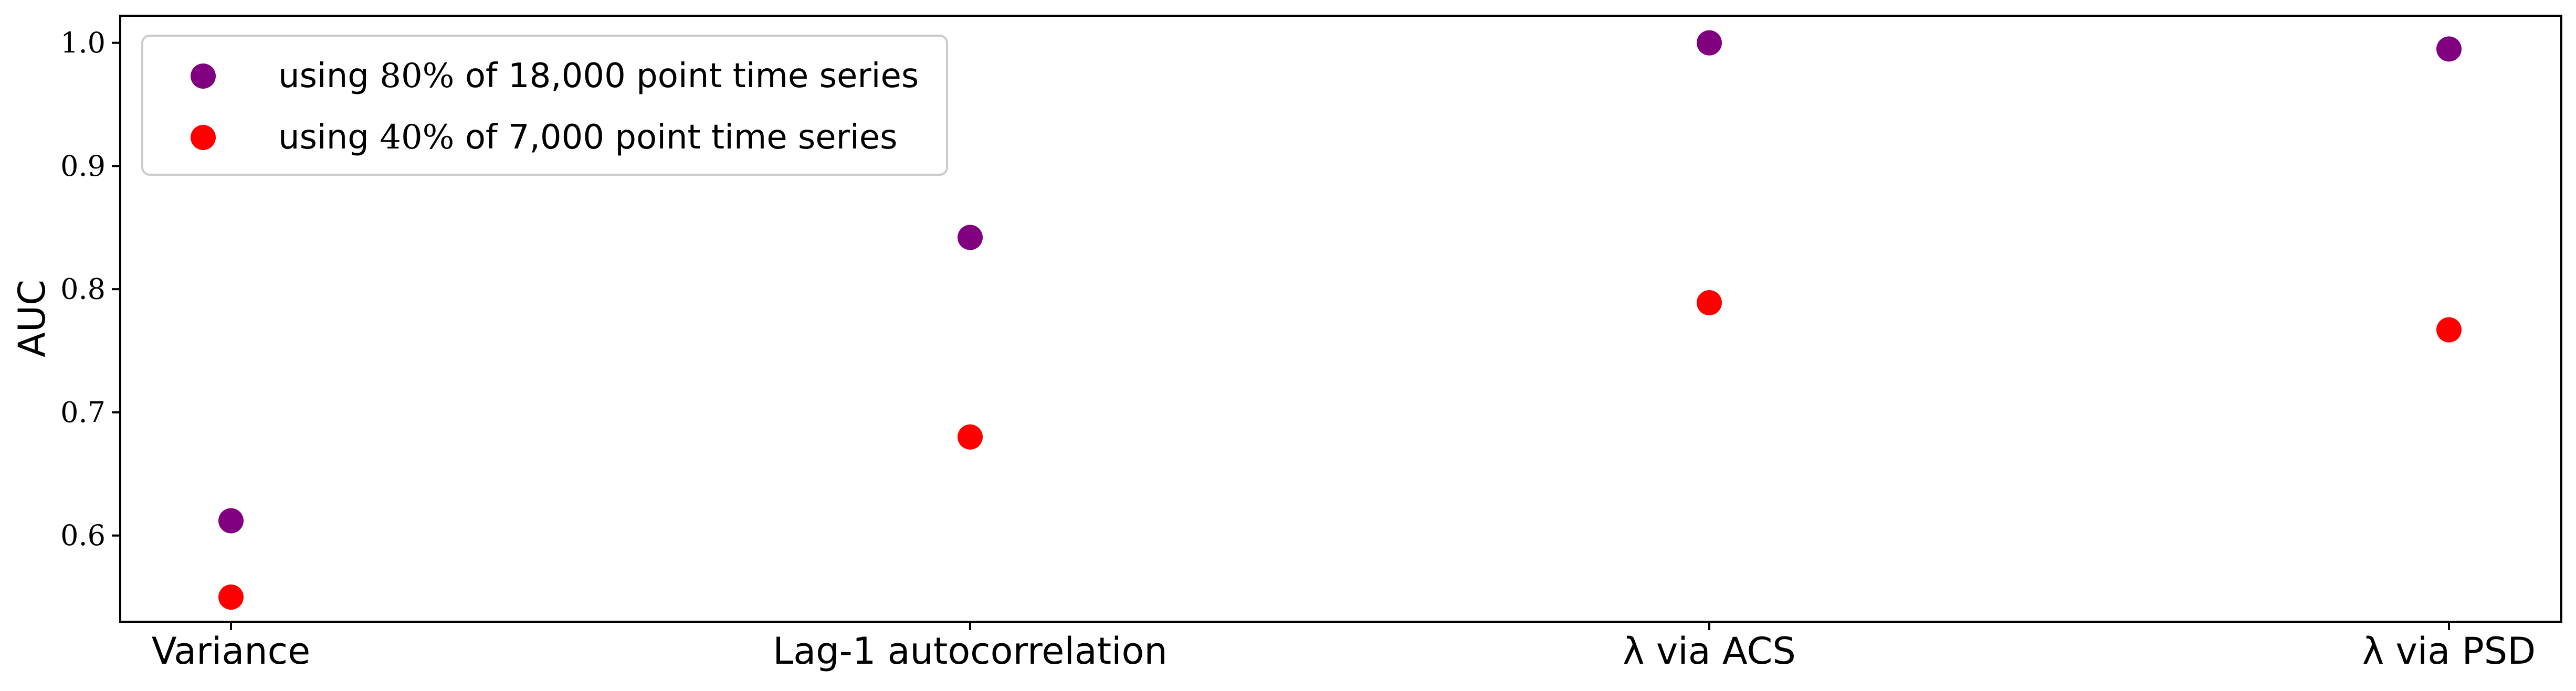  Describe the element at coordinates (687, 76) in the screenshot. I see `legend-label-part: of 18,000 point time series` at that location.